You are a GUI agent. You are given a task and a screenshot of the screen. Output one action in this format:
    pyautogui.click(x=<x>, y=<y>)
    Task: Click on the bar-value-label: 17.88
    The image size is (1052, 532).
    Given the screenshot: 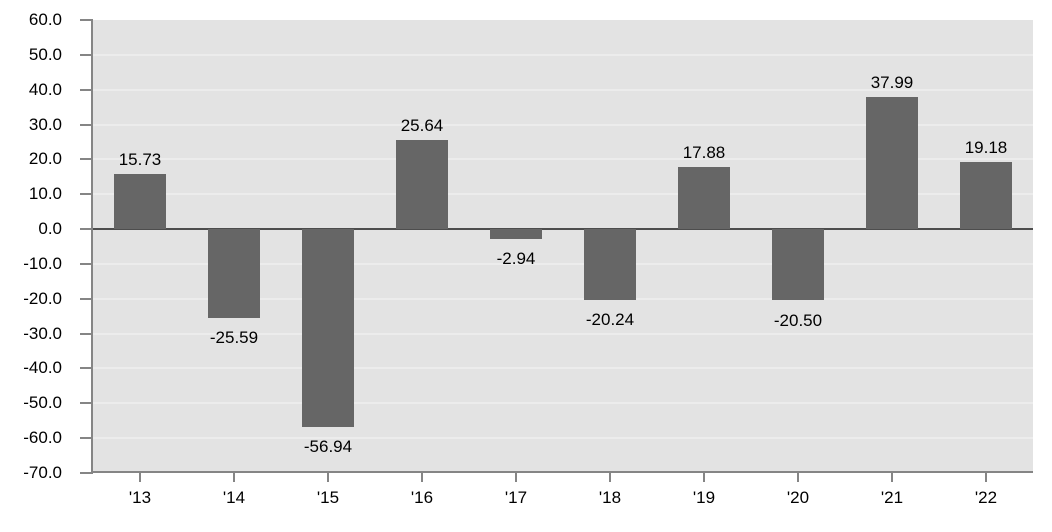 What is the action you would take?
    pyautogui.click(x=704, y=152)
    